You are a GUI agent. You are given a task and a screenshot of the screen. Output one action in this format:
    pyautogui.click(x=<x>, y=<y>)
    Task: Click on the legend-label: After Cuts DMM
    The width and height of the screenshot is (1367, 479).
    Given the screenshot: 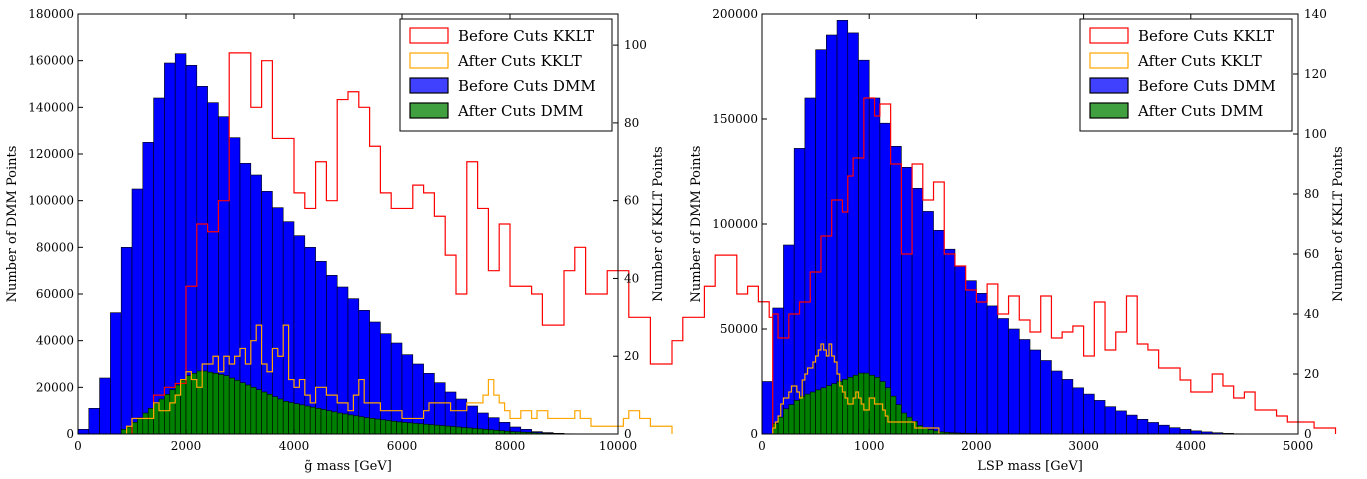 What is the action you would take?
    pyautogui.click(x=520, y=111)
    